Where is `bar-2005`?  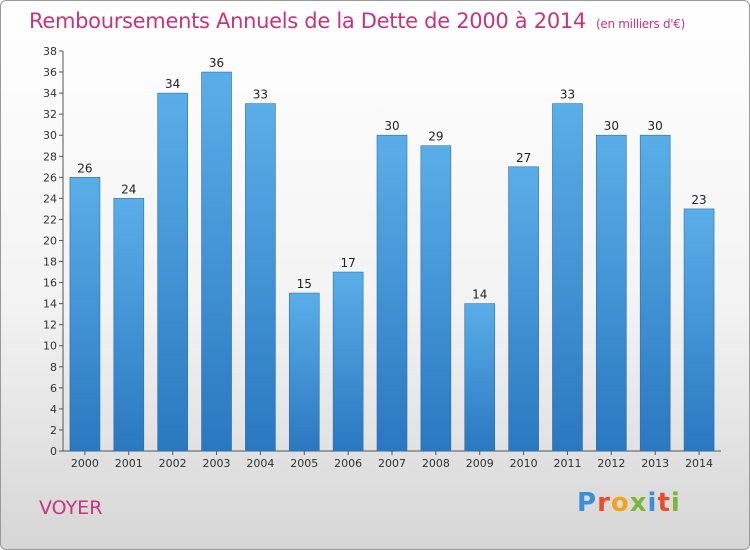 bar-2005 is located at coordinates (304, 372).